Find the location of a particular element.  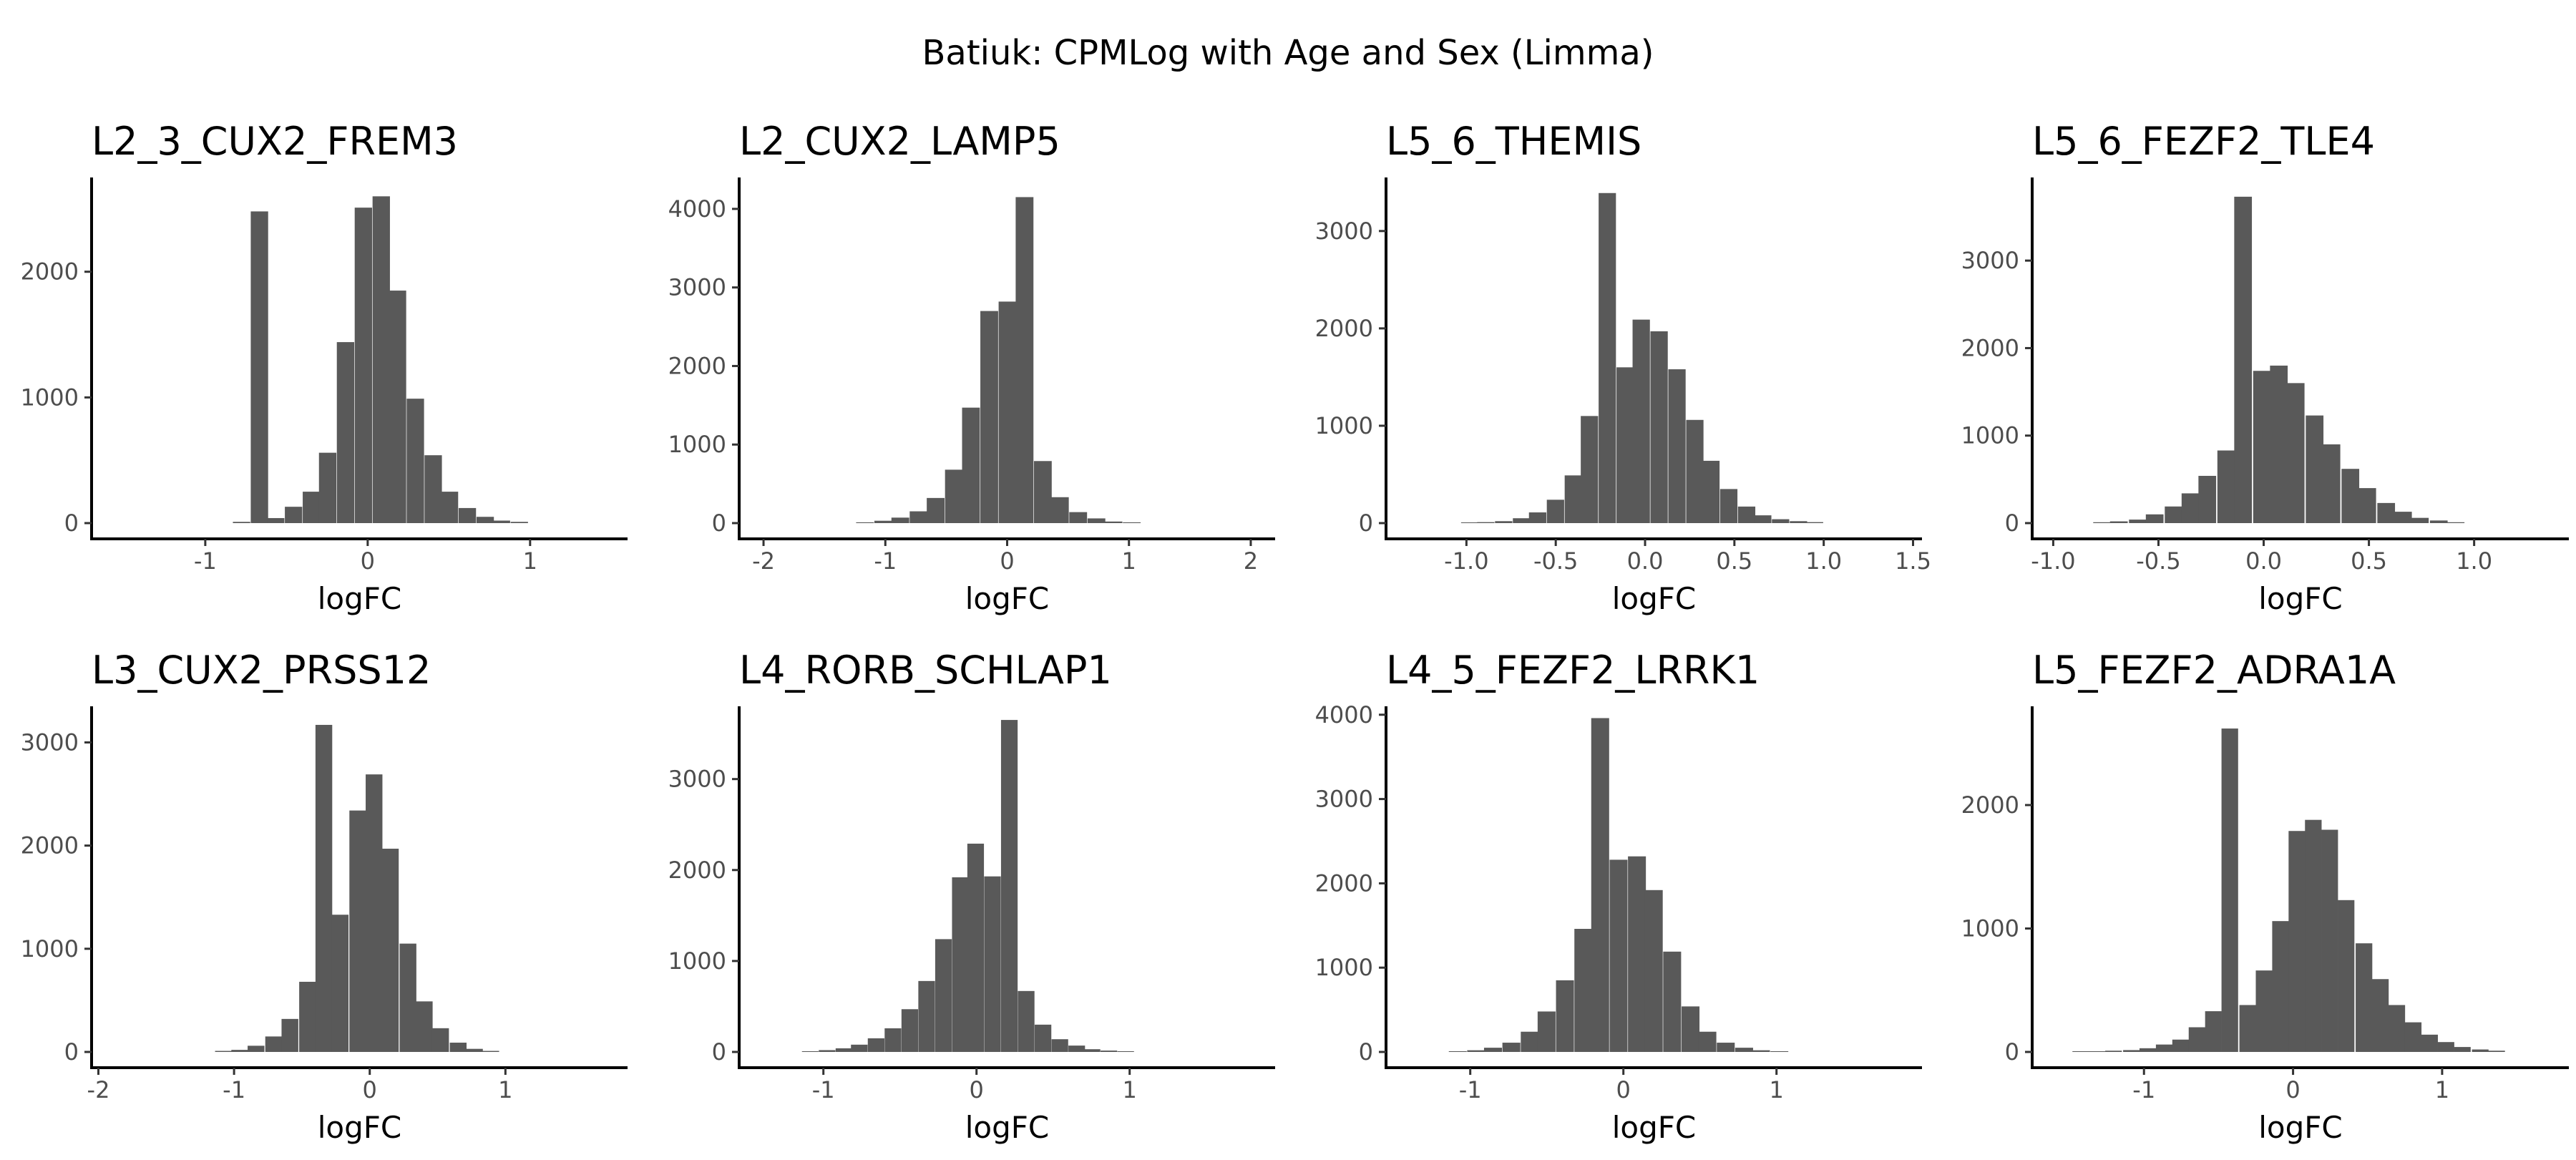

panel-title: L5_FEZF2_ADRA1A is located at coordinates (2214, 670).